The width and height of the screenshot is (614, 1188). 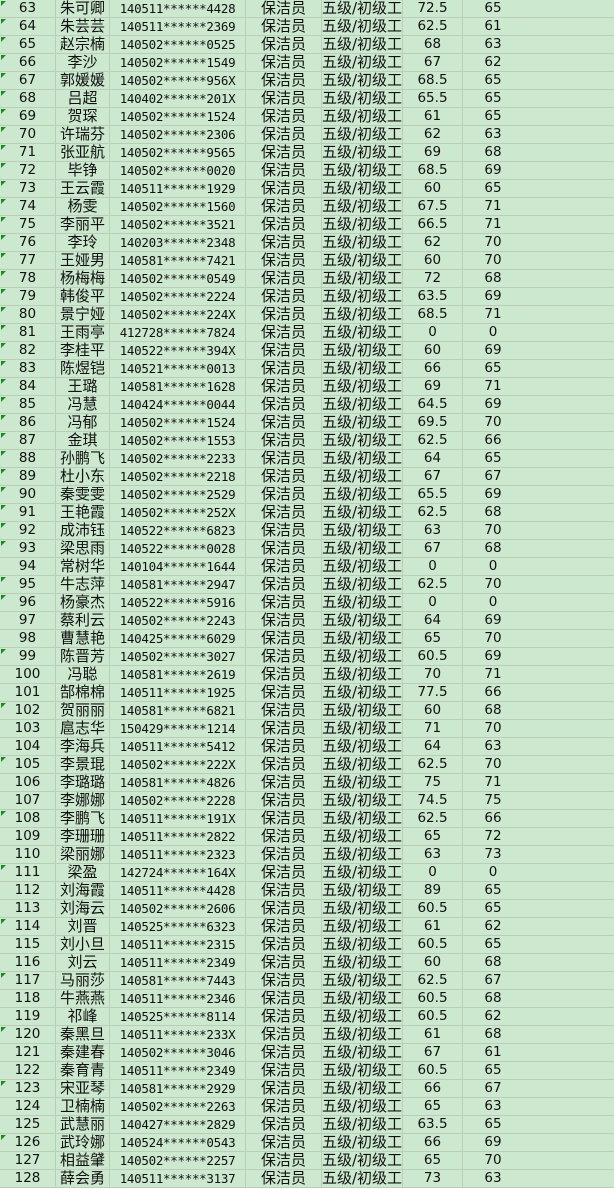 What do you see at coordinates (28, 170) in the screenshot?
I see `row-number-cell: 72` at bounding box center [28, 170].